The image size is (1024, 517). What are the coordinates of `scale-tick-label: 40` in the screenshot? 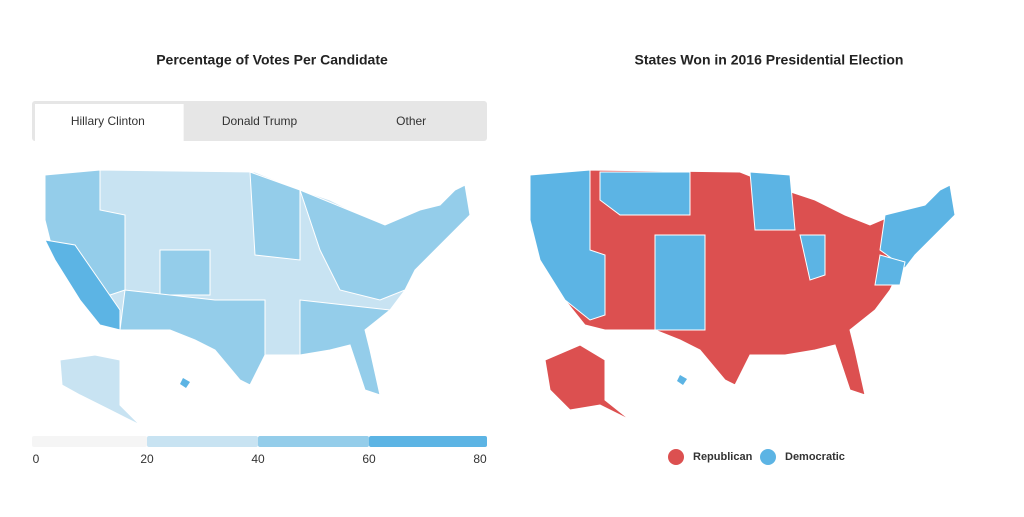 It's located at (258, 459).